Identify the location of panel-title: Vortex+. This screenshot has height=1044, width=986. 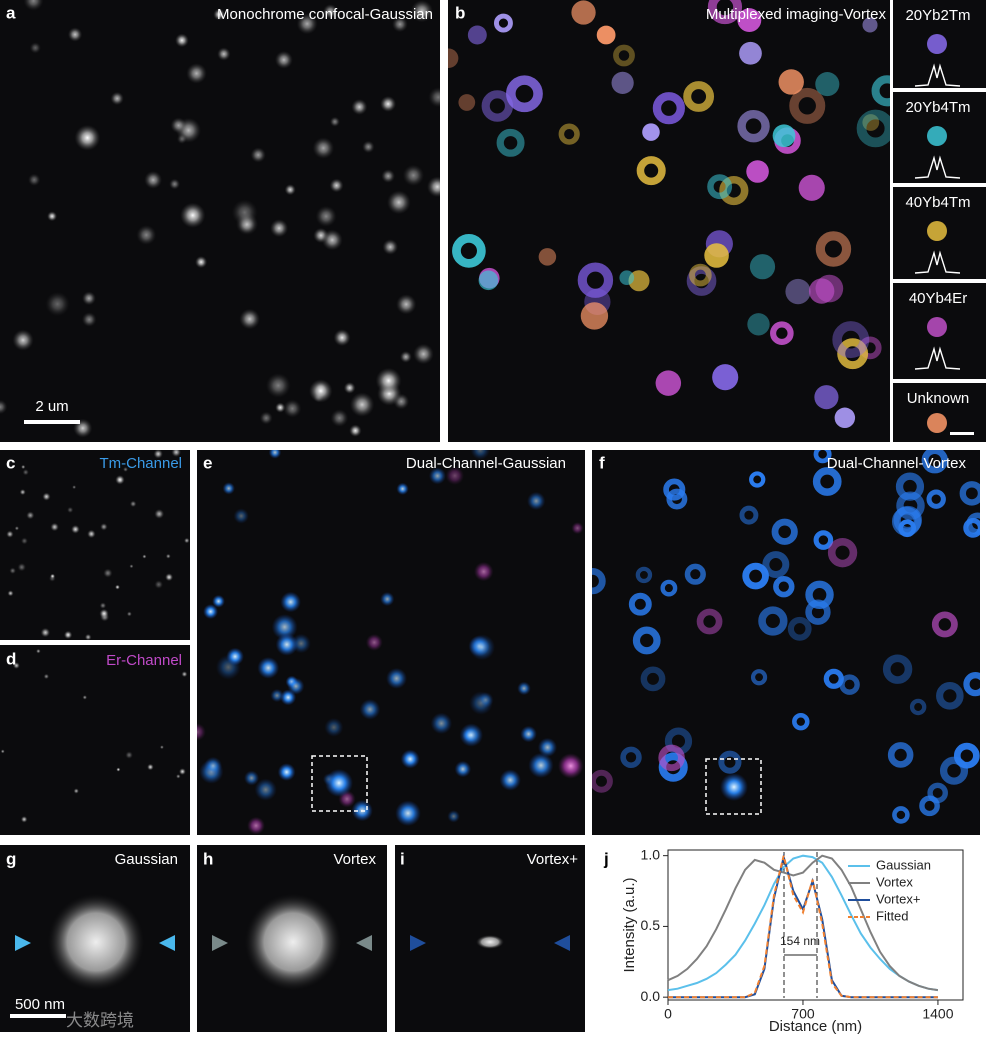
(553, 859).